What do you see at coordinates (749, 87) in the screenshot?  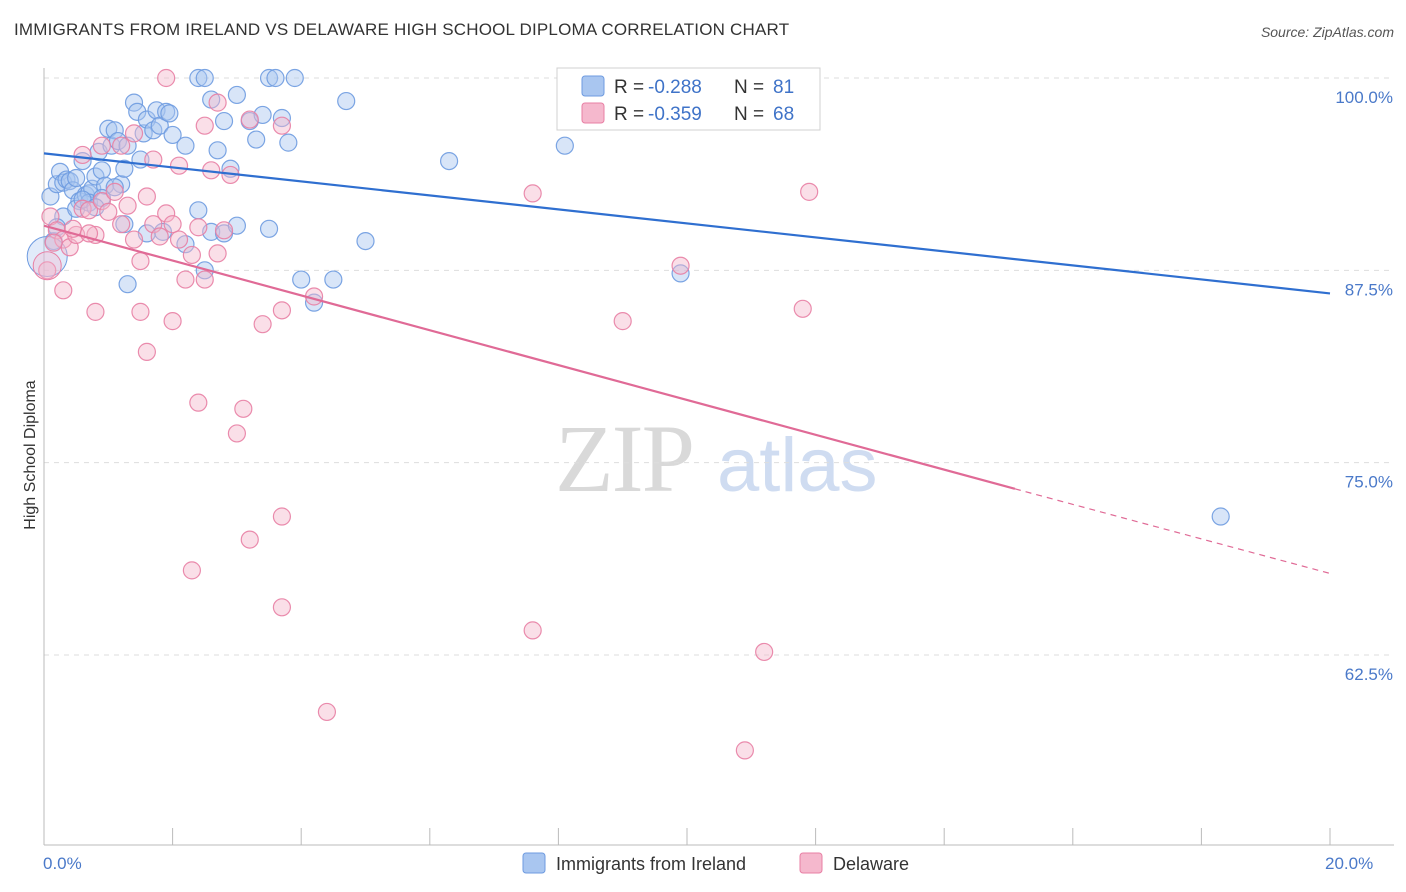 I see `stats-legend-n-label-blue: N =` at bounding box center [749, 87].